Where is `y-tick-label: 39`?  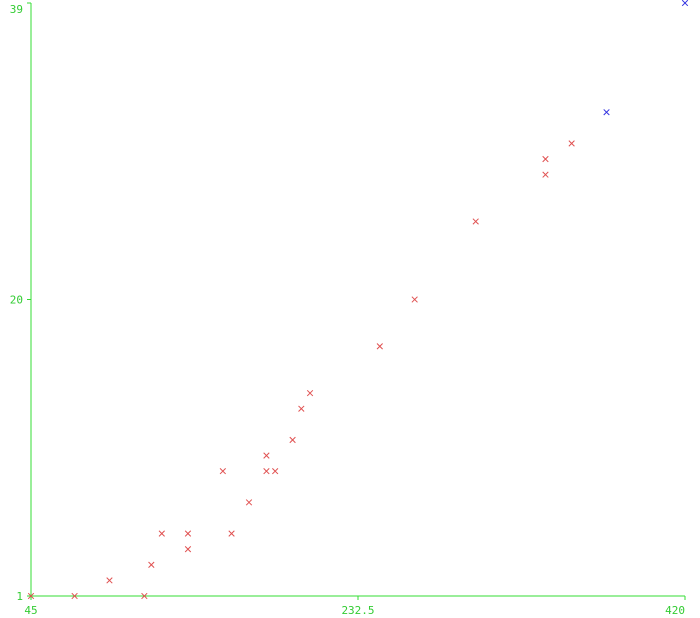 y-tick-label: 39 is located at coordinates (16, 9).